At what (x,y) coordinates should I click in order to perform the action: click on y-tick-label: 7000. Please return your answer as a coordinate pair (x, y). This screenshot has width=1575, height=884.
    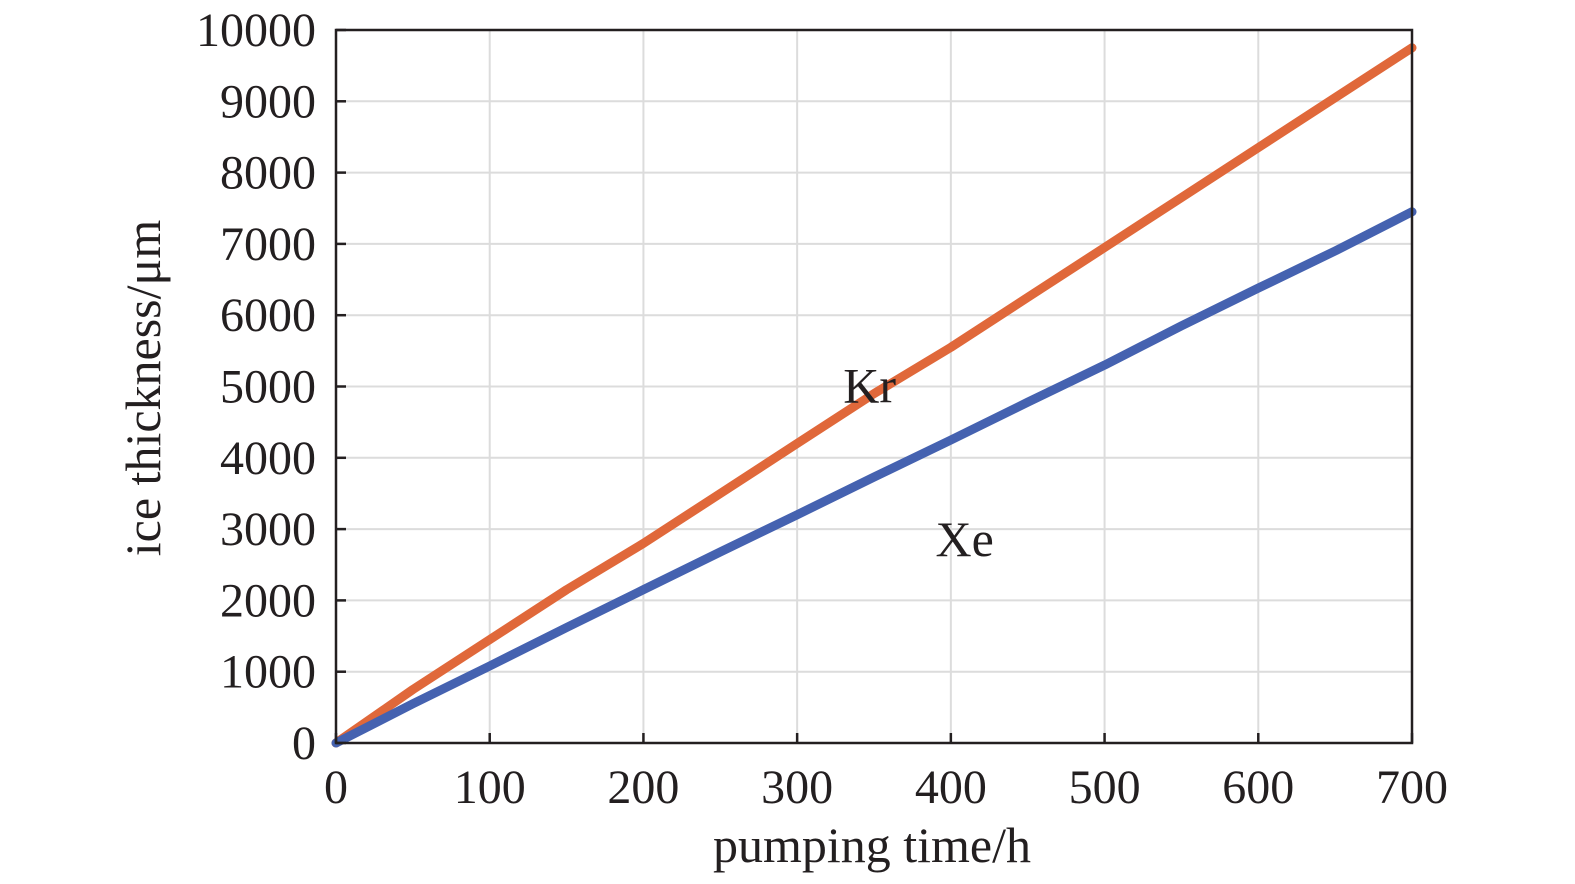
    Looking at the image, I should click on (268, 244).